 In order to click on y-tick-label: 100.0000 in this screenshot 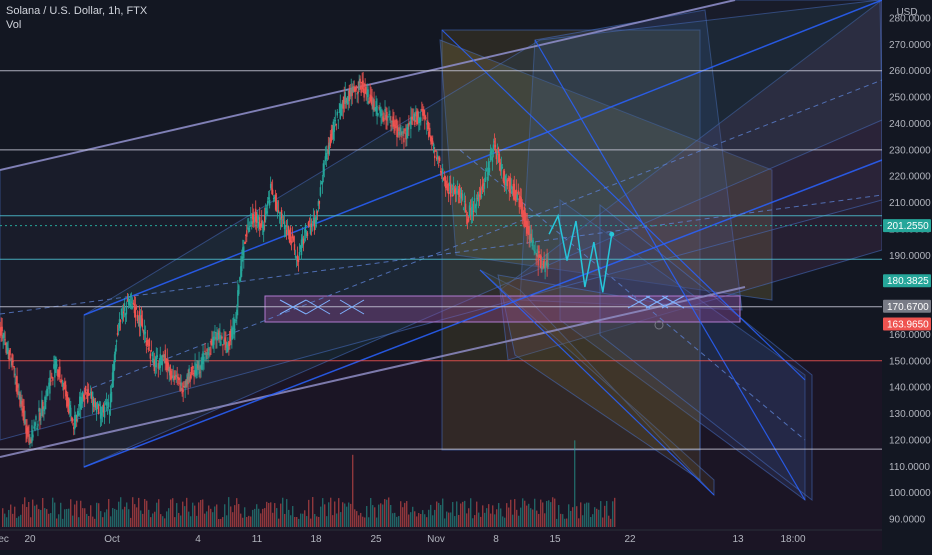, I will do `click(910, 493)`.